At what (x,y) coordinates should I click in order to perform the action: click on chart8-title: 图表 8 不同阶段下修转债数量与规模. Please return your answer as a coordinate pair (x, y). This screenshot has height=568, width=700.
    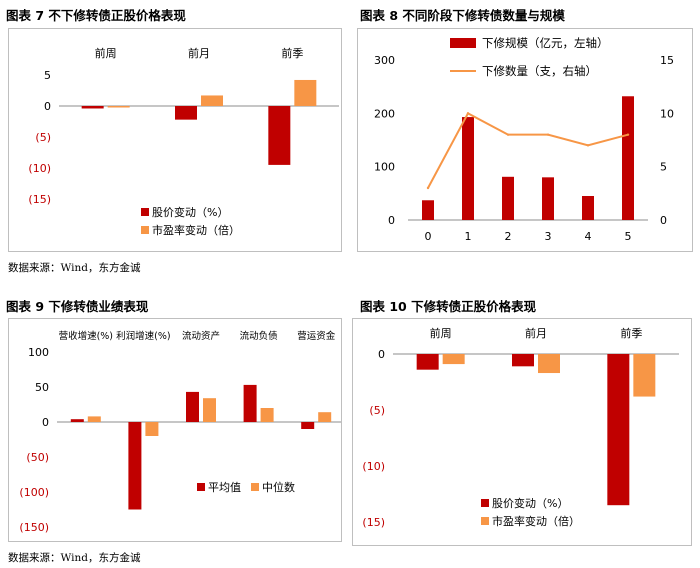
    Looking at the image, I should click on (462, 15).